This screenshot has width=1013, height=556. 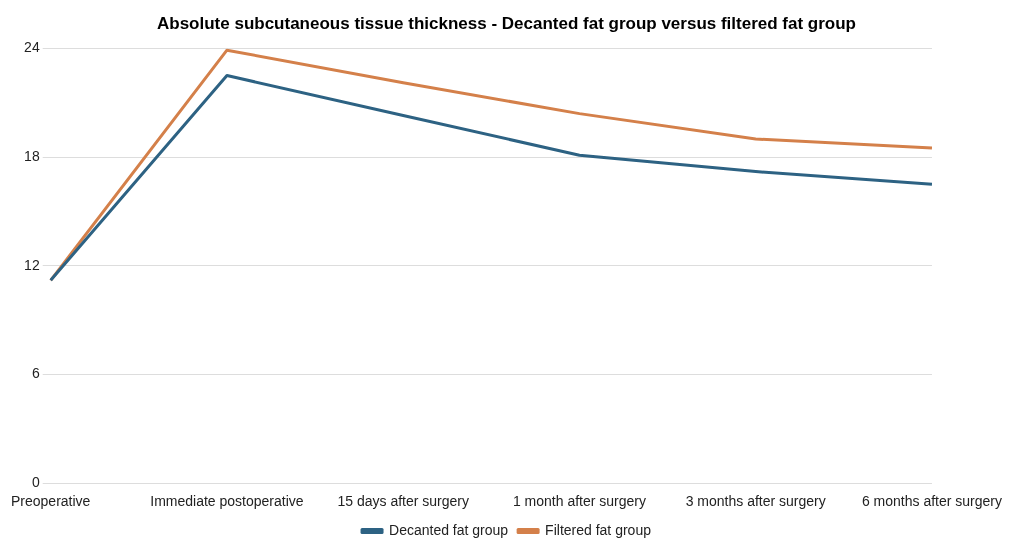 What do you see at coordinates (755, 501) in the screenshot?
I see `x-tick-label: 3 months after surgery` at bounding box center [755, 501].